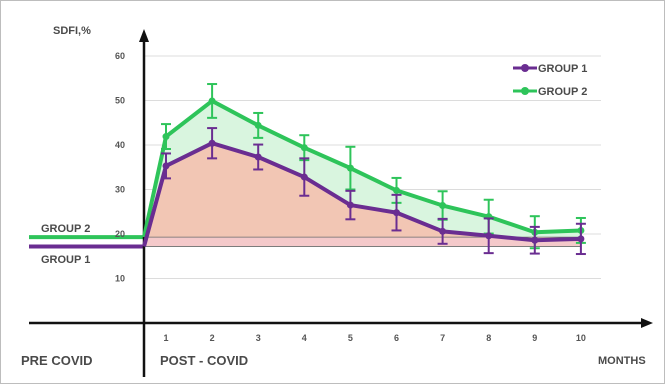 The width and height of the screenshot is (665, 384). What do you see at coordinates (581, 338) in the screenshot?
I see `x-tick-label: 10` at bounding box center [581, 338].